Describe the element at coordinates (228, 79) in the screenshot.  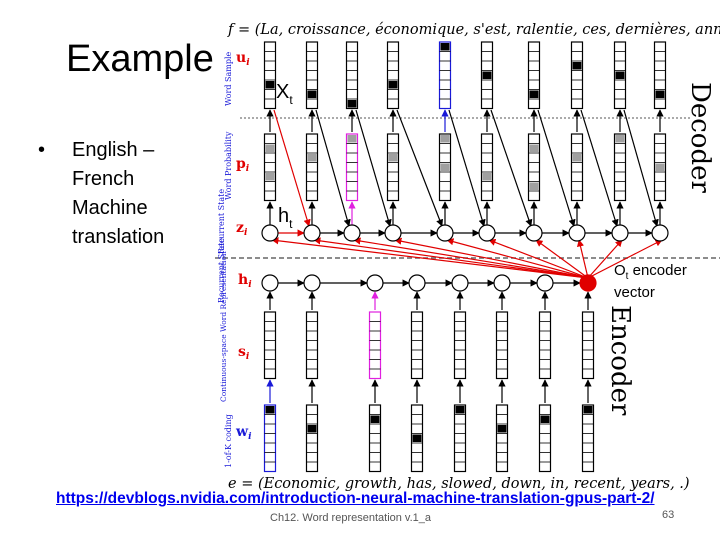
I see `row-label-word-sample: Word Sample` at that location.